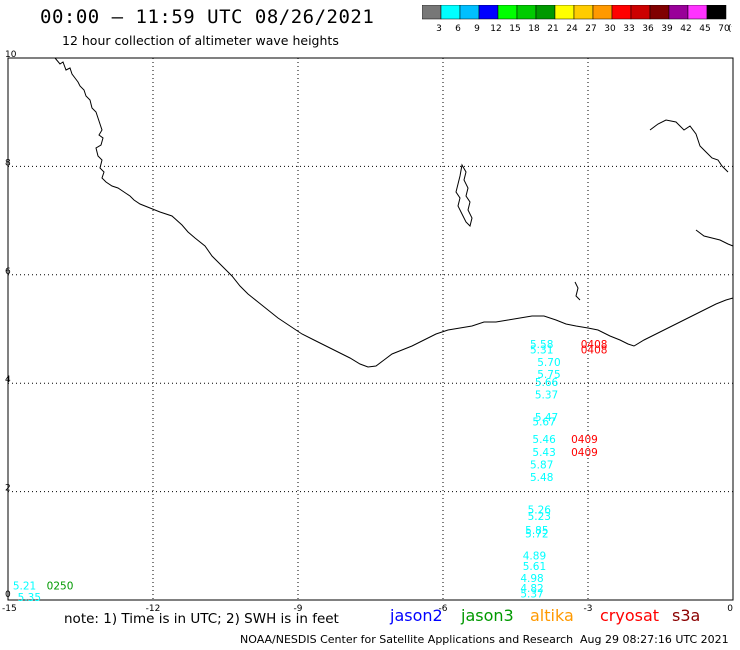 This screenshot has height=650, width=740. Describe the element at coordinates (8, 163) in the screenshot. I see `y-tick-label: 8` at that location.